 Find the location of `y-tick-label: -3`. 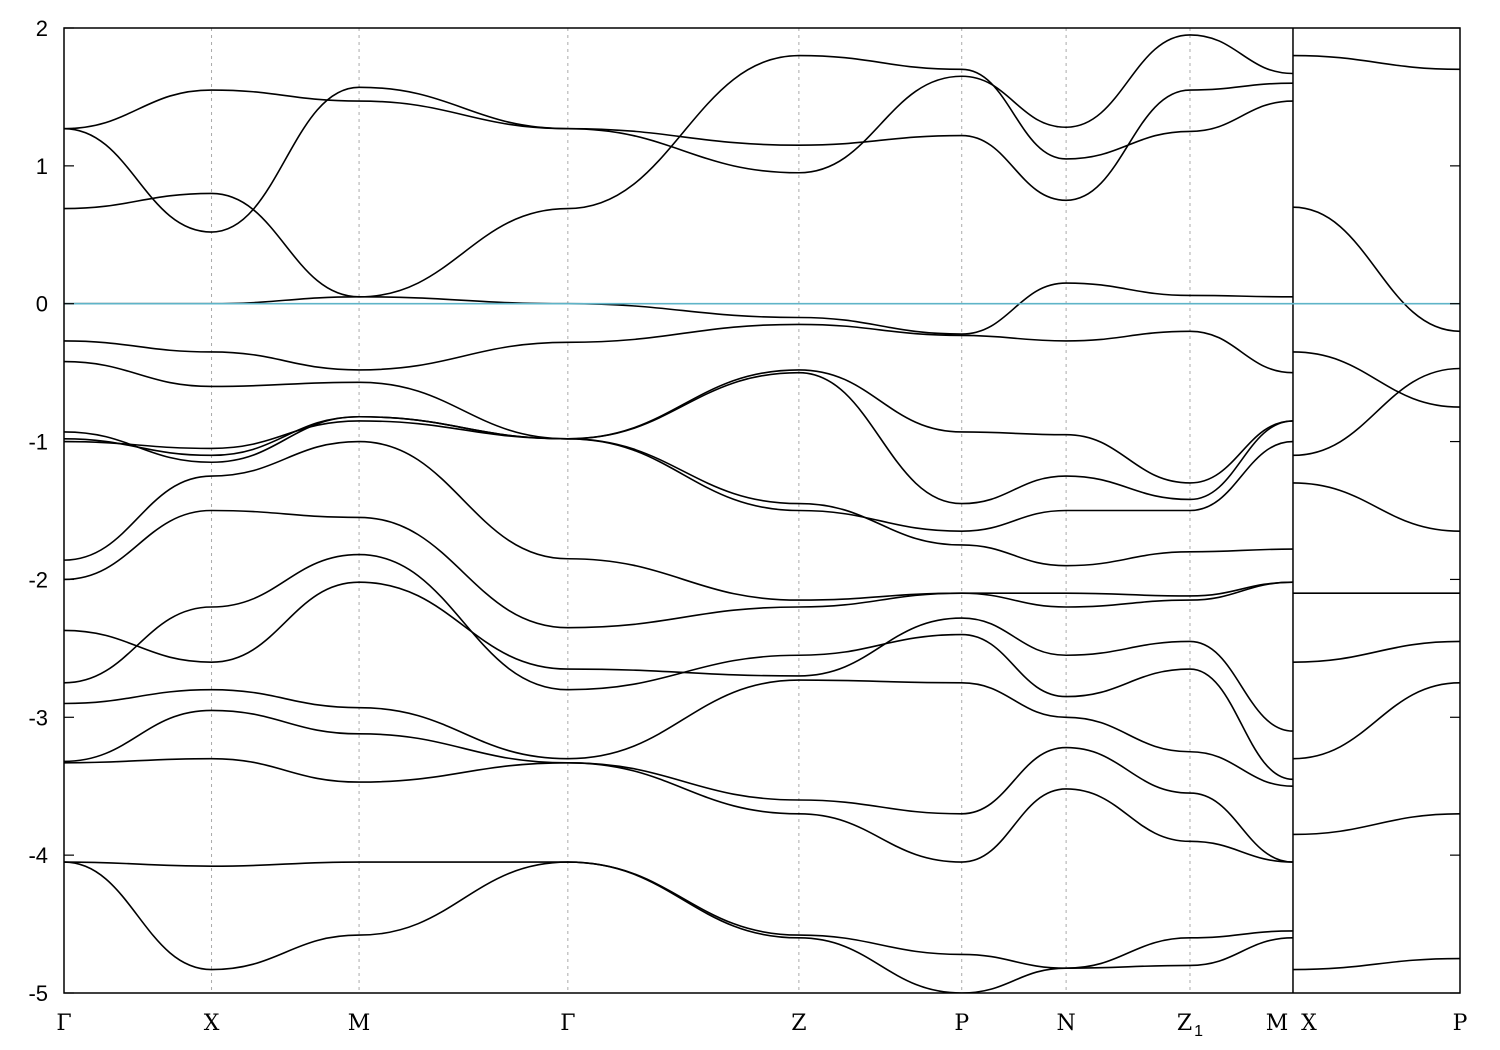

y-tick-label: -3 is located at coordinates (38, 717).